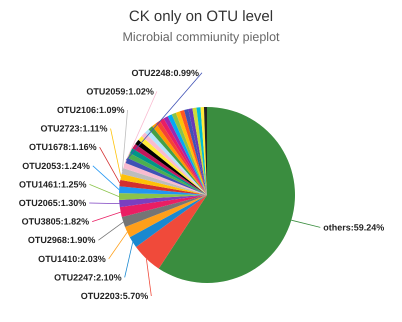 The width and height of the screenshot is (402, 322). What do you see at coordinates (201, 16) in the screenshot?
I see `chart-title: CK only on OTU level` at bounding box center [201, 16].